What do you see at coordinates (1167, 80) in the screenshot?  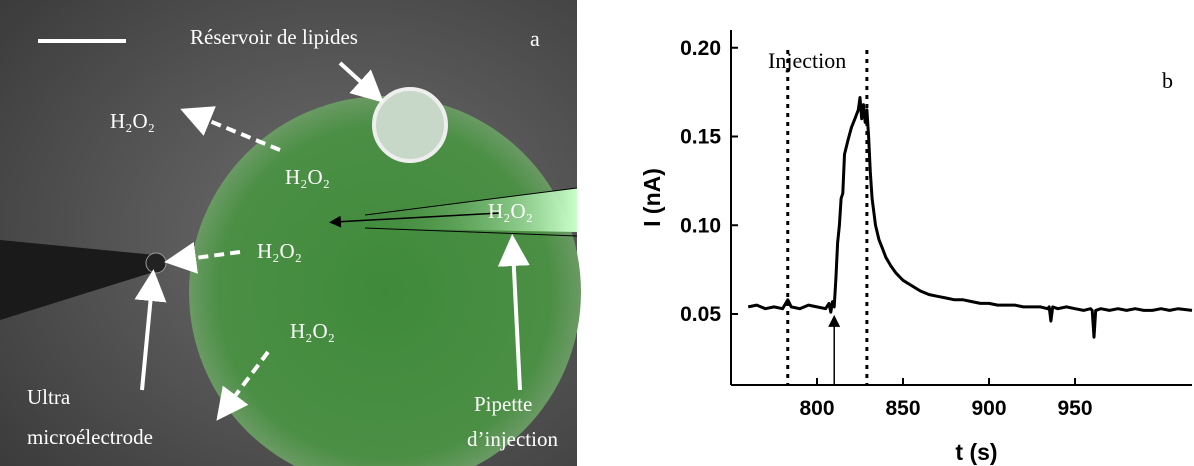 I see `panel-label: b` at bounding box center [1167, 80].